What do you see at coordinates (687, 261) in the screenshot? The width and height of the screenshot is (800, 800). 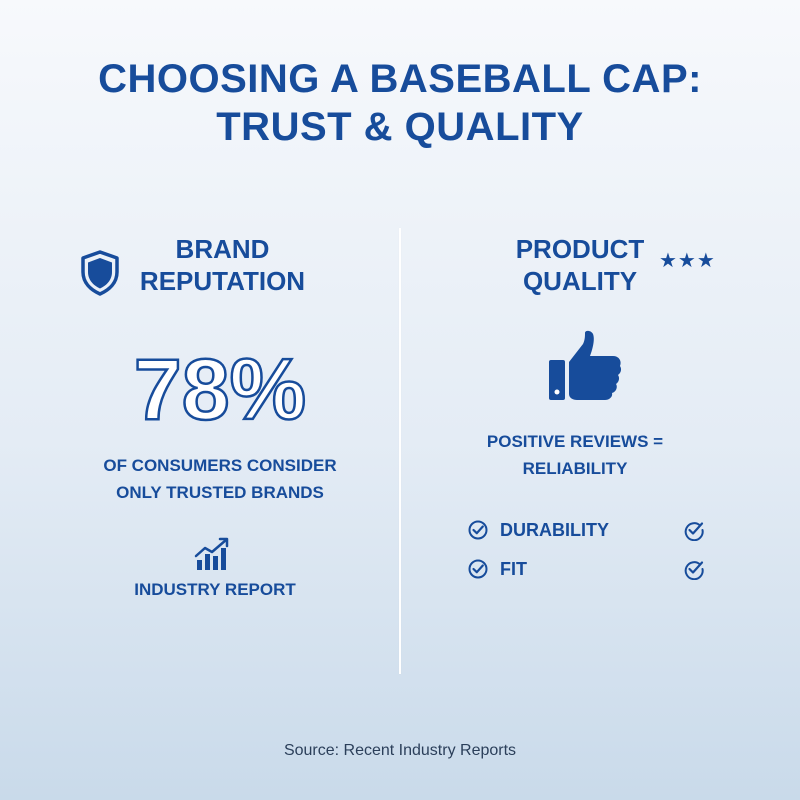 I see `star-rating-icon: ★★★` at bounding box center [687, 261].